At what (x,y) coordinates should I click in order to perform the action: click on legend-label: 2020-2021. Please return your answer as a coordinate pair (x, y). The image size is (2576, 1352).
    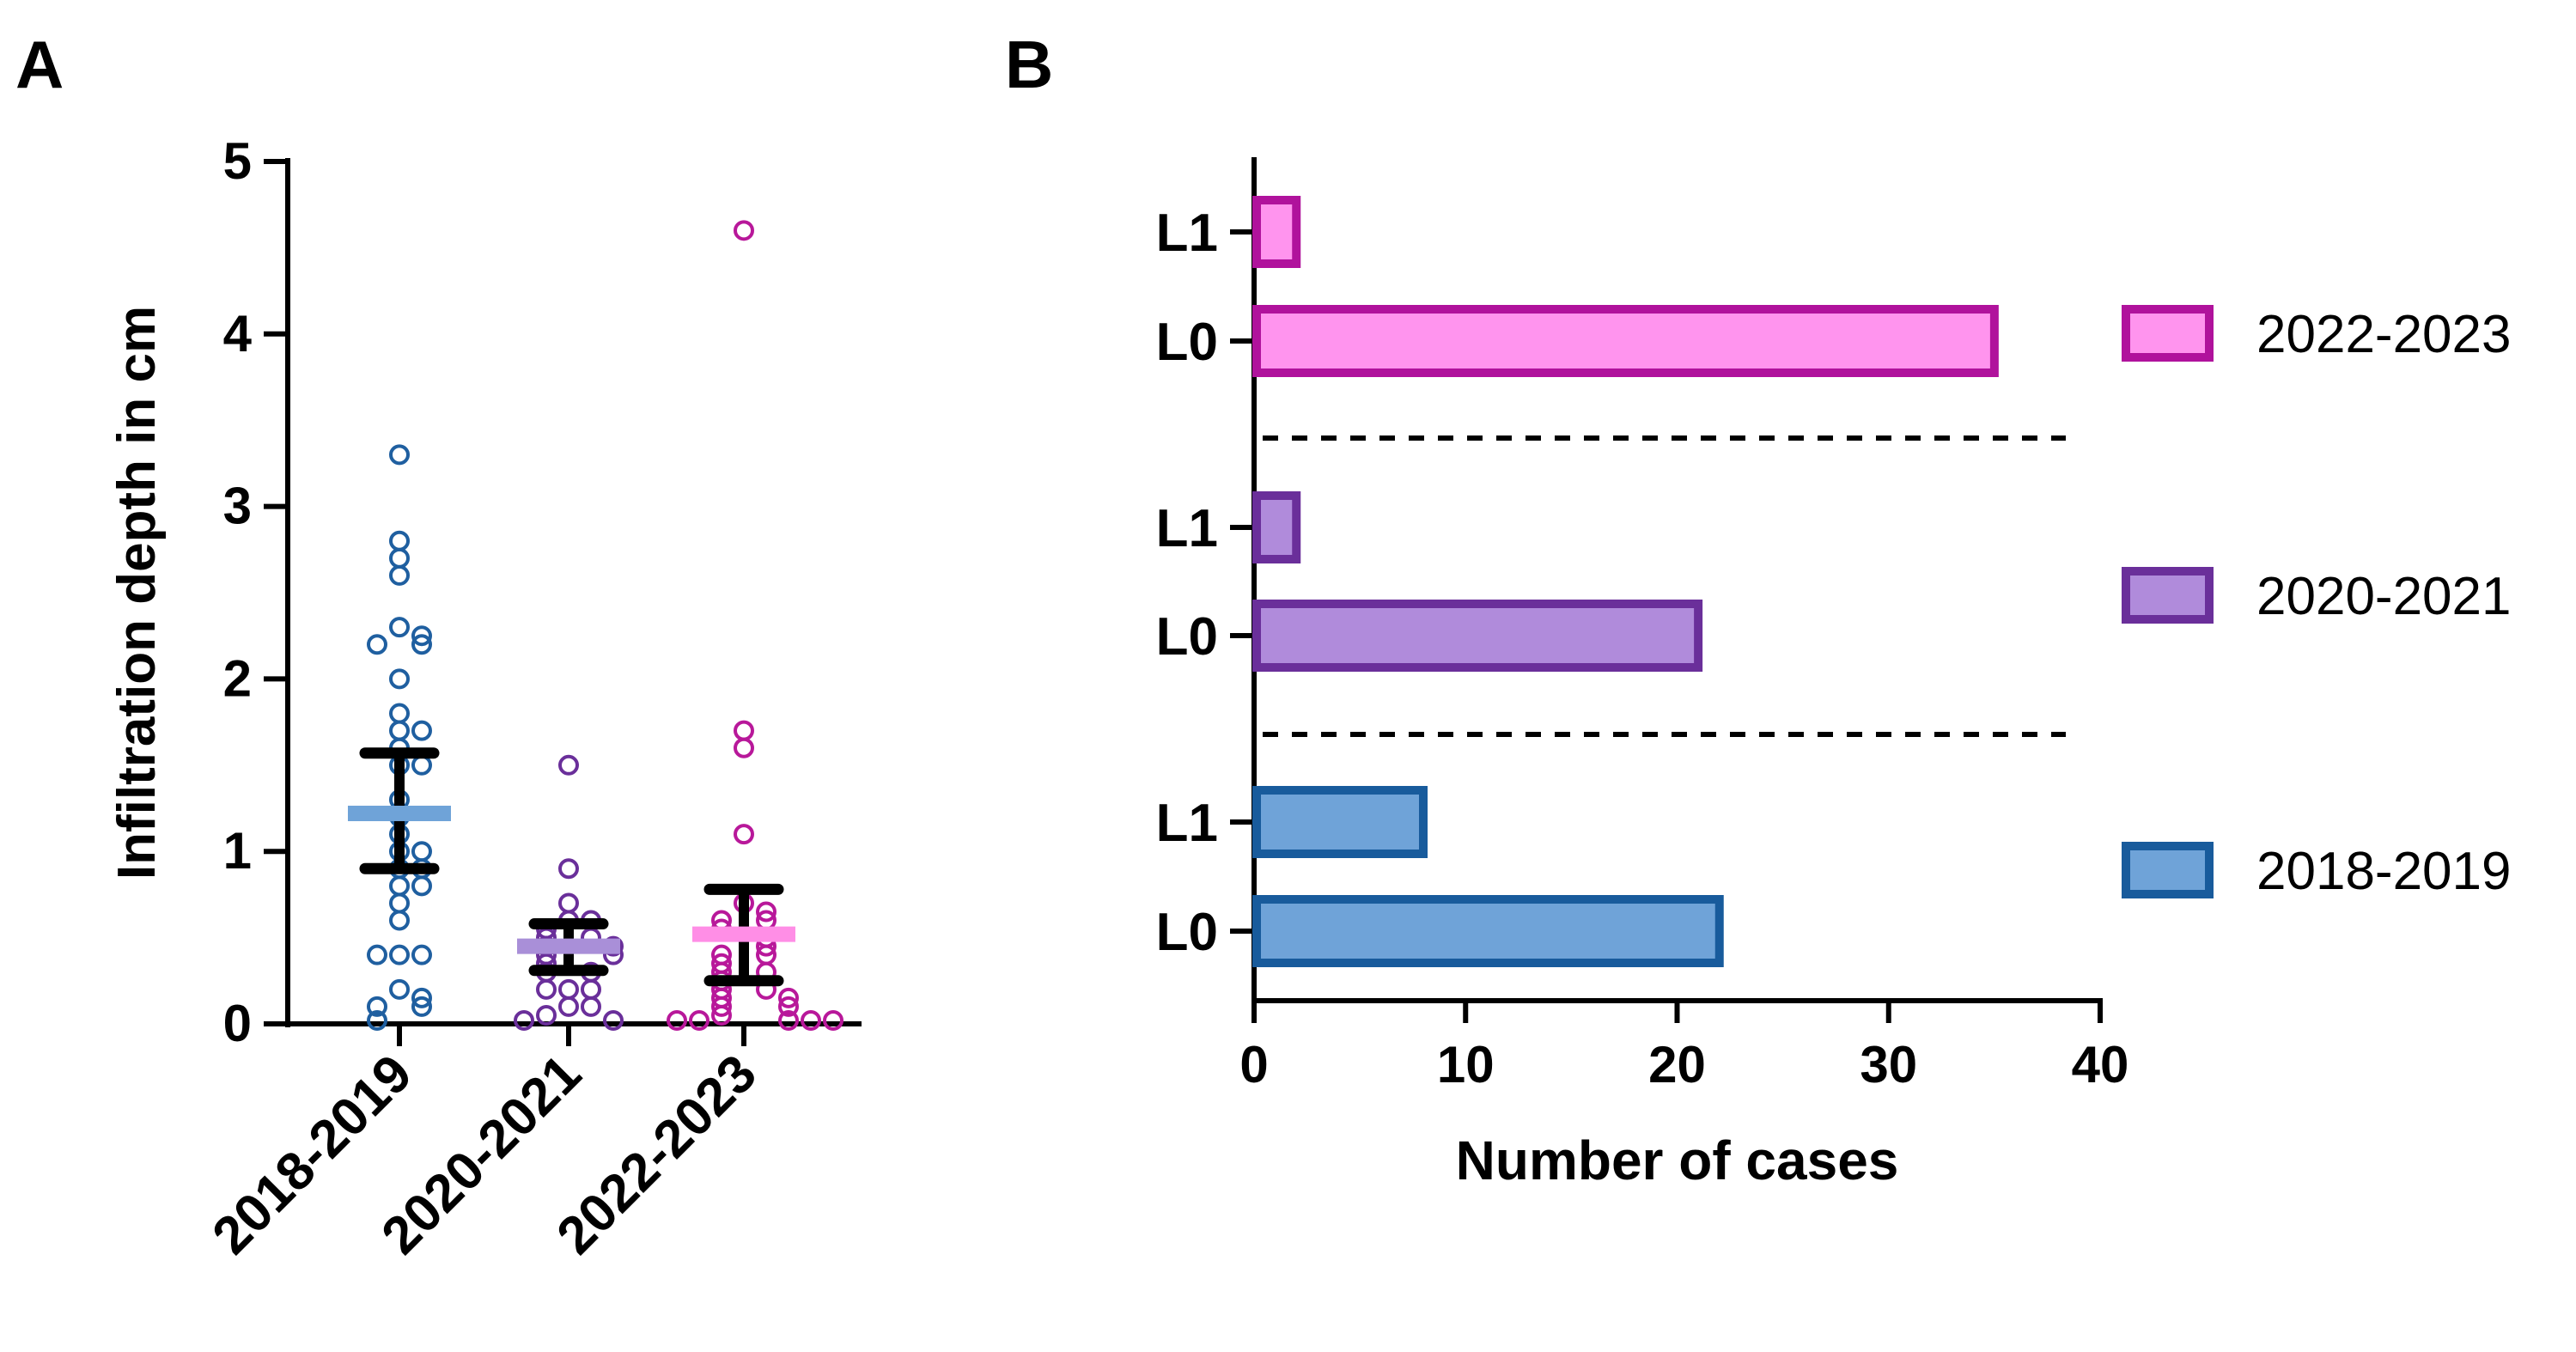
    Looking at the image, I should click on (2384, 596).